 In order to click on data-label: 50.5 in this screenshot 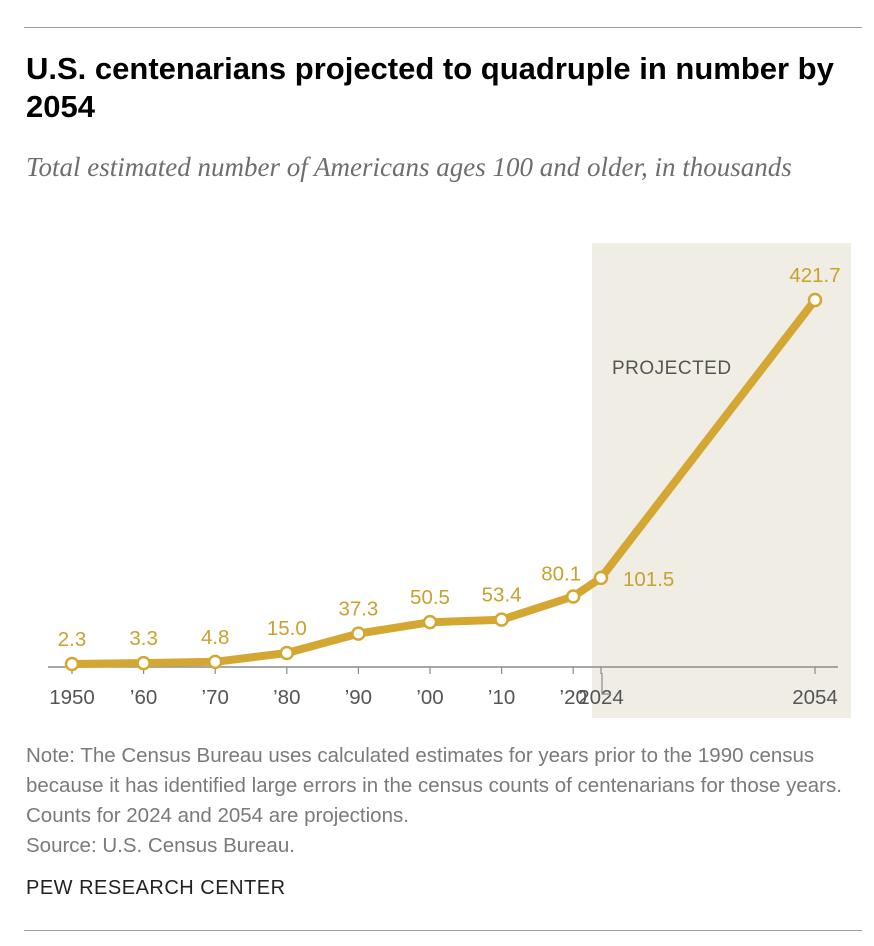, I will do `click(430, 597)`.